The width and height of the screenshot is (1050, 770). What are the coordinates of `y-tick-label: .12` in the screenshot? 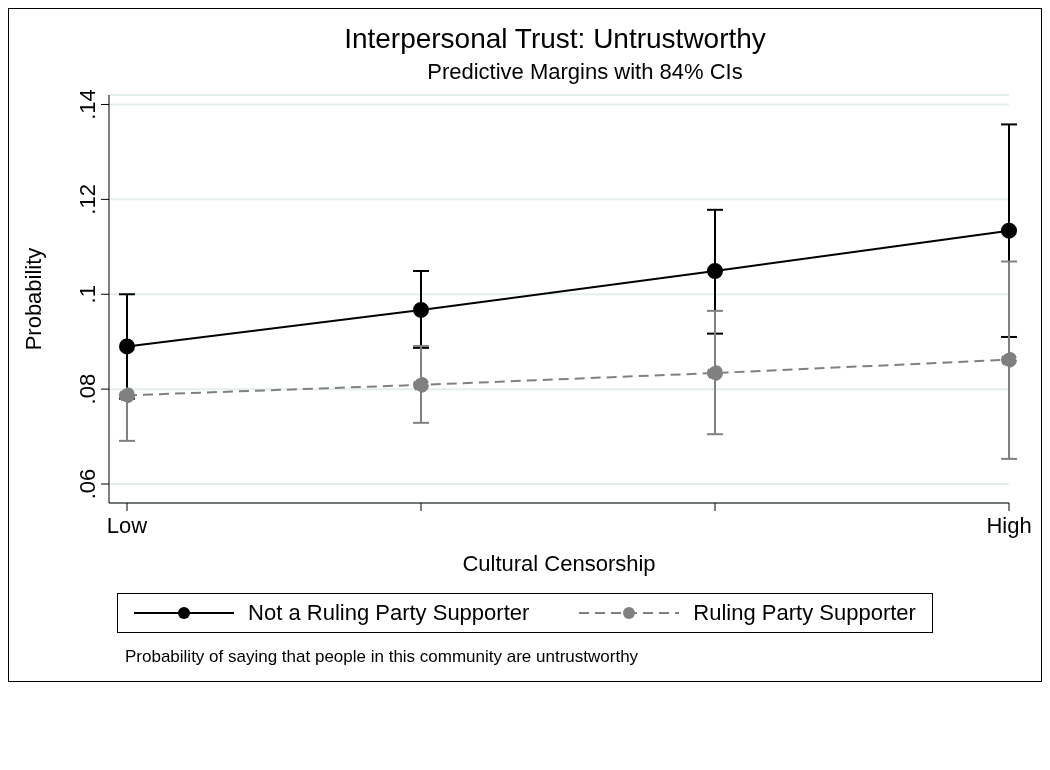 It's located at (87, 199).